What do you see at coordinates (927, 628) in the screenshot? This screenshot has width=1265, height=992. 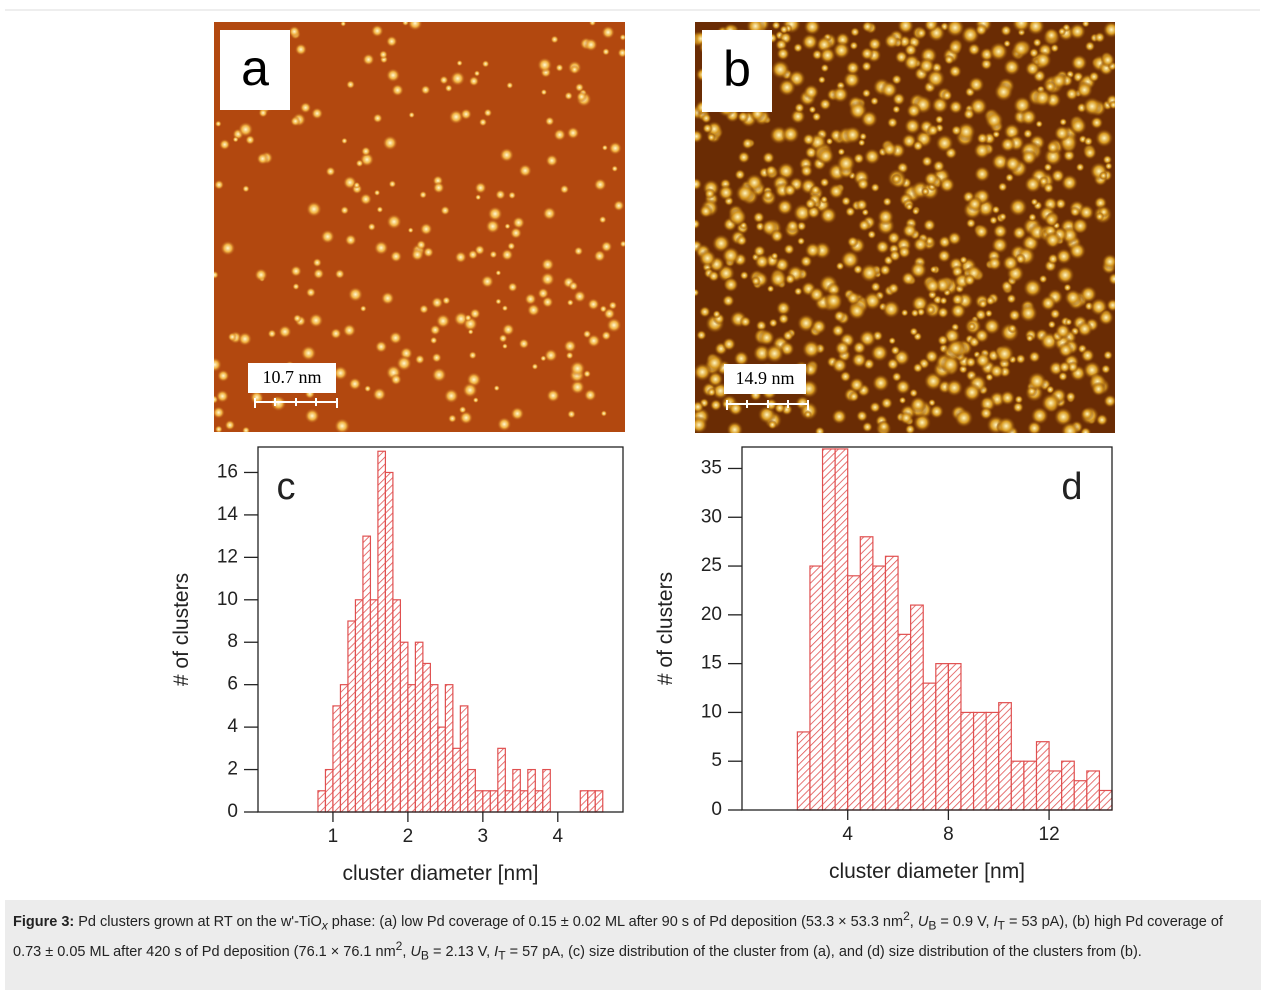 I see `plot-frame` at bounding box center [927, 628].